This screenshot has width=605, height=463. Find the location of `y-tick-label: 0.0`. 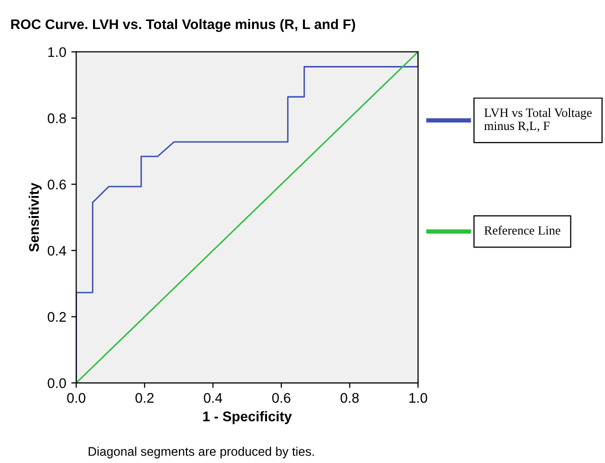

y-tick-label: 0.0 is located at coordinates (57, 383).